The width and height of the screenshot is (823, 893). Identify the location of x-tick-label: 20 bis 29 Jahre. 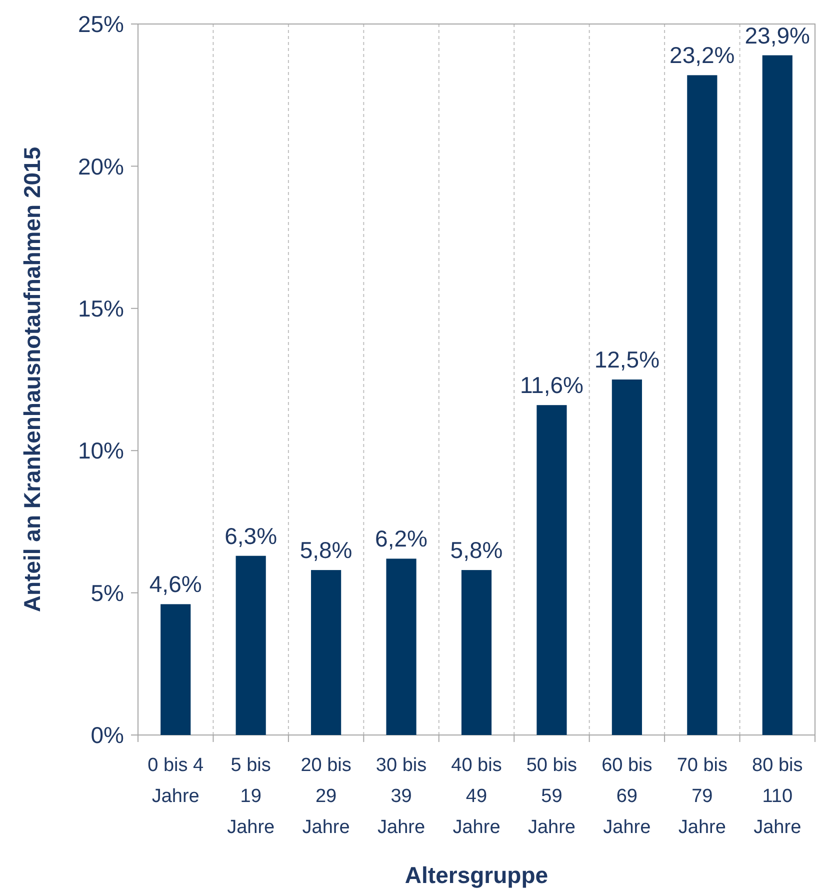
(326, 796).